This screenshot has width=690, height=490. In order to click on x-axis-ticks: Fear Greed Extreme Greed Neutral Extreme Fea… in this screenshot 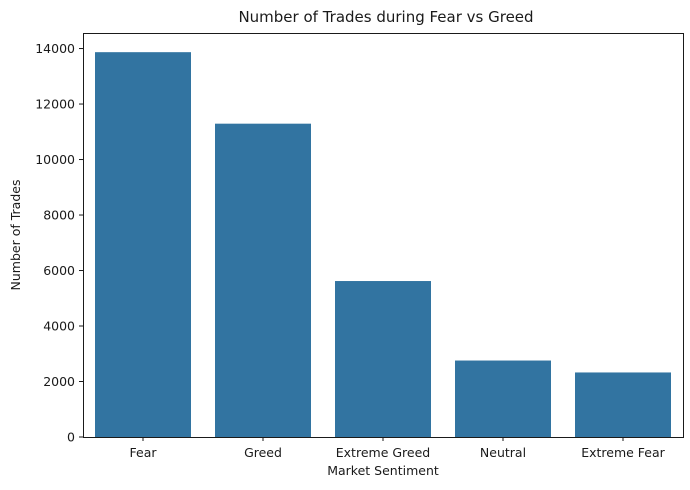, I will do `click(398, 448)`.